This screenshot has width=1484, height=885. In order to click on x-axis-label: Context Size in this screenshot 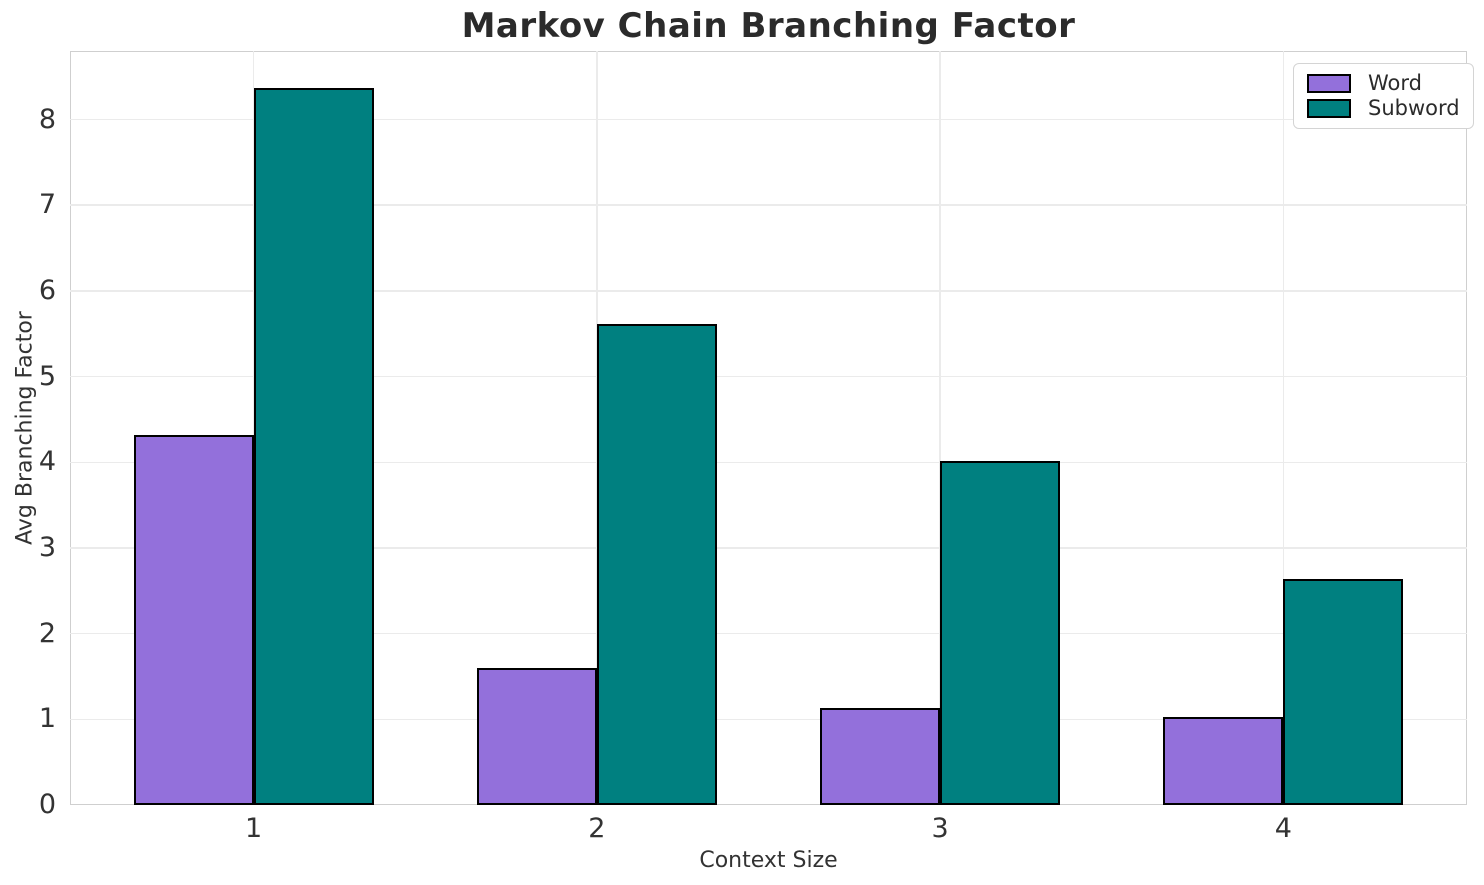, I will do `click(768, 860)`.